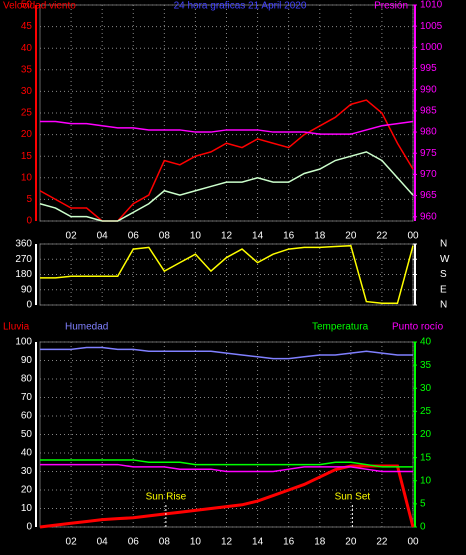  I want to click on legend-label: Temperatura, so click(340, 327).